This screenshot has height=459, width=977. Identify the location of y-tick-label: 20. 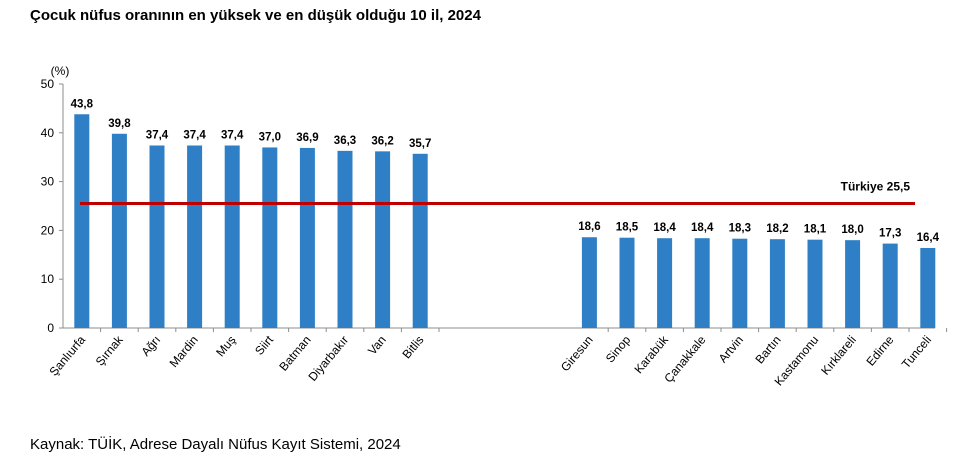
(48, 230).